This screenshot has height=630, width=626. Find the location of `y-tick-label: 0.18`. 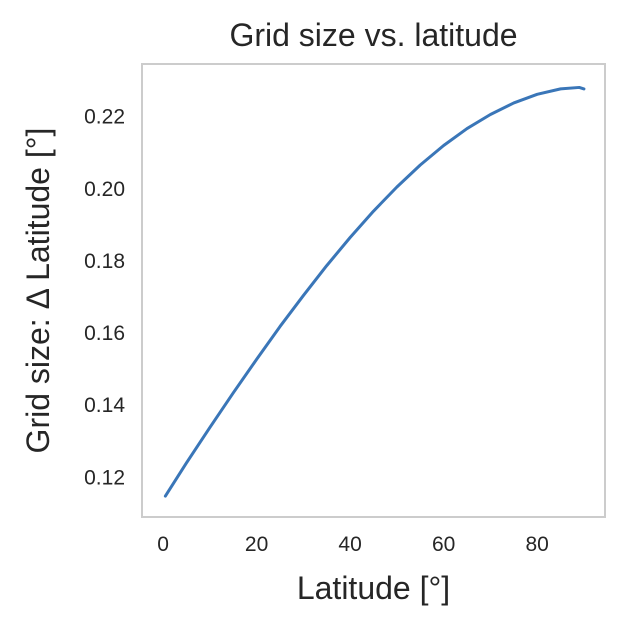

y-tick-label: 0.18 is located at coordinates (104, 261).